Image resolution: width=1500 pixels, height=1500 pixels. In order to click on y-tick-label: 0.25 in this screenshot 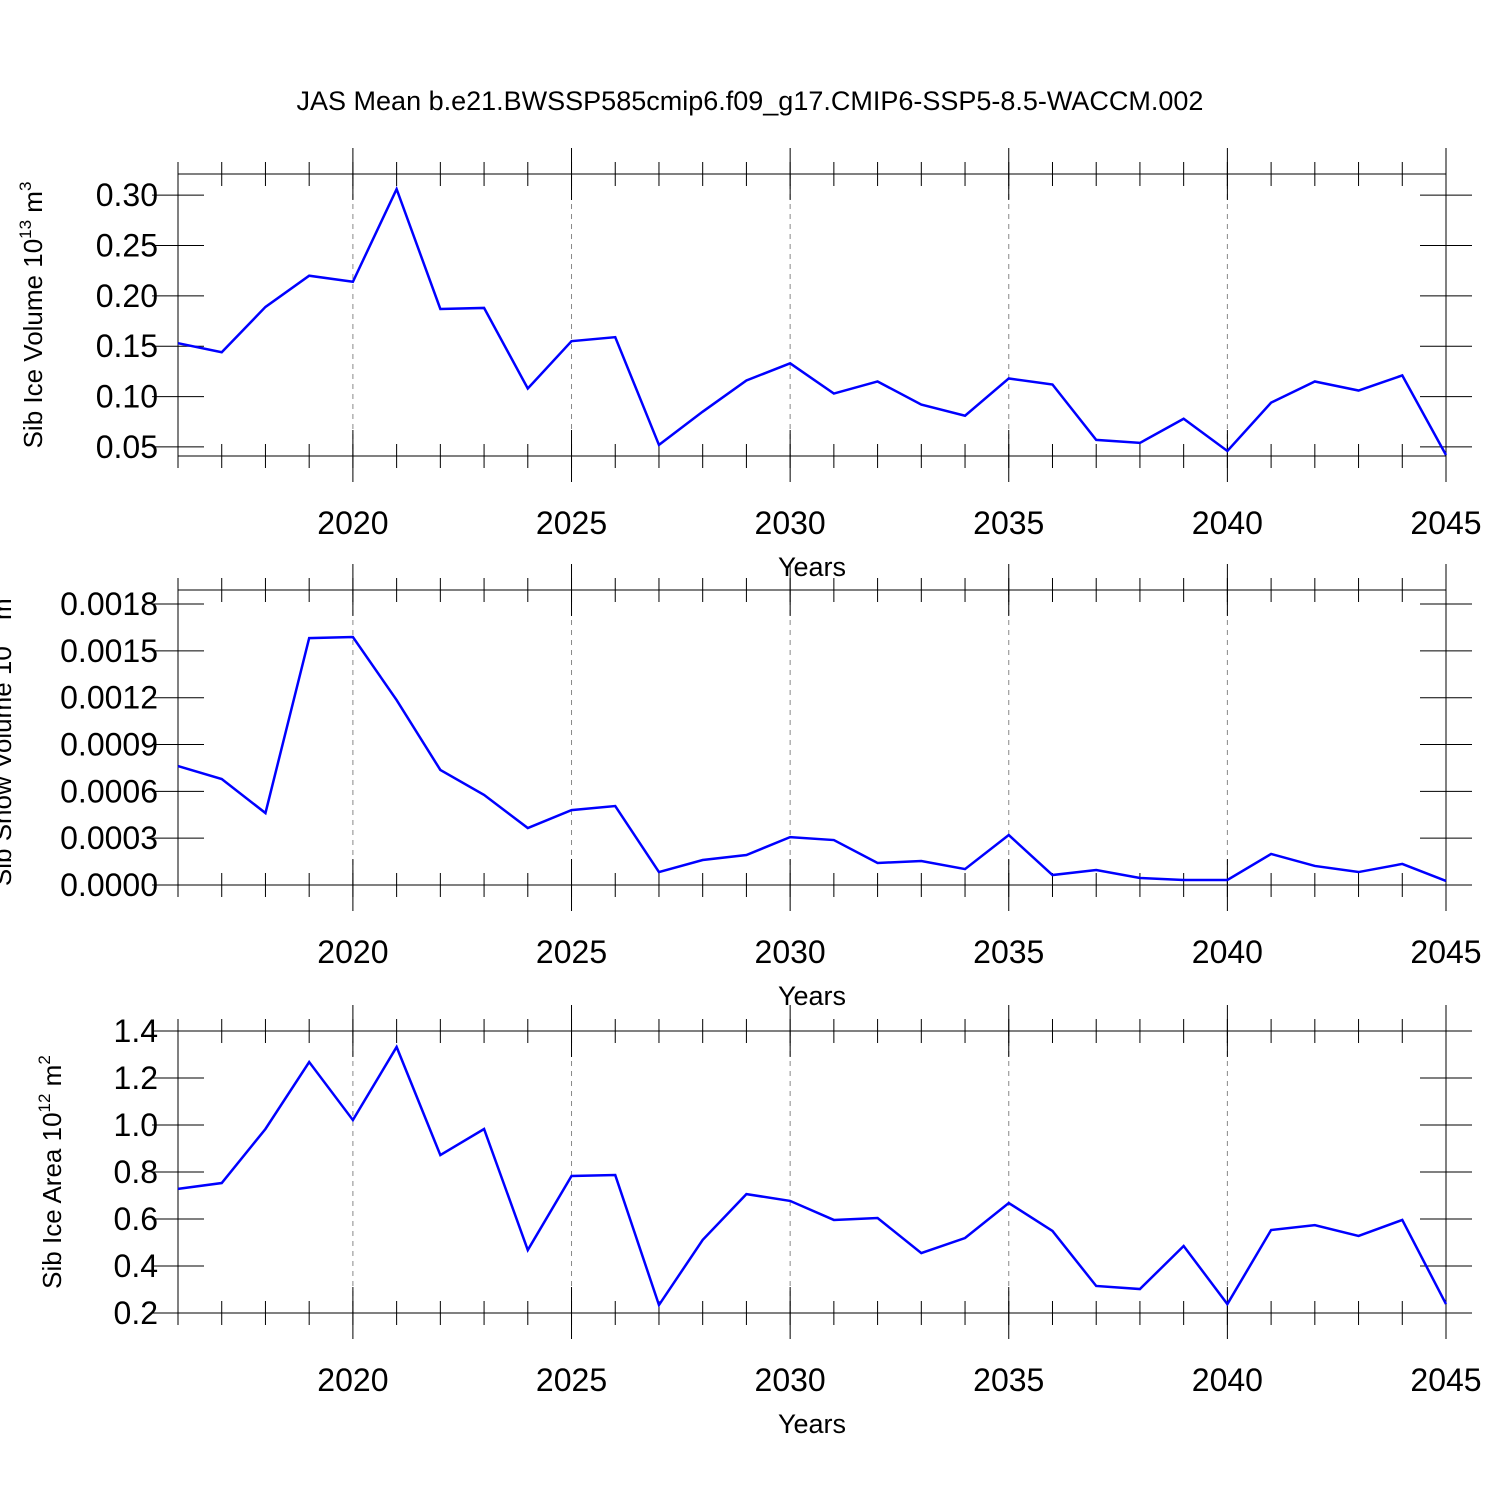, I will do `click(127, 246)`.